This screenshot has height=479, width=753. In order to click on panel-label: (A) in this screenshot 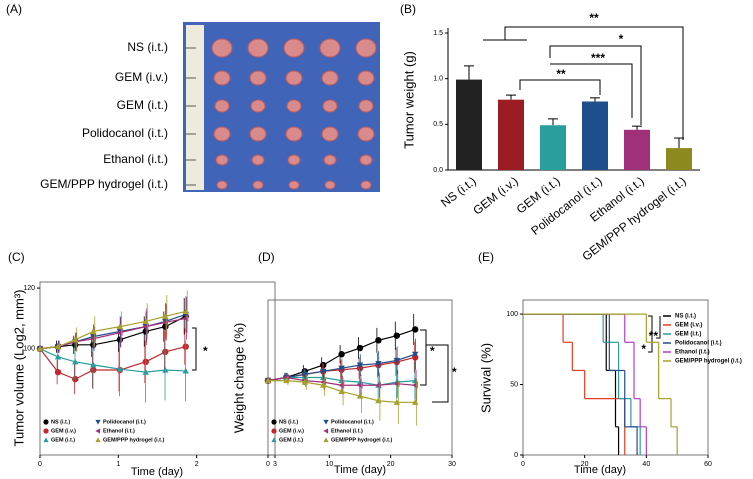, I will do `click(14, 9)`.